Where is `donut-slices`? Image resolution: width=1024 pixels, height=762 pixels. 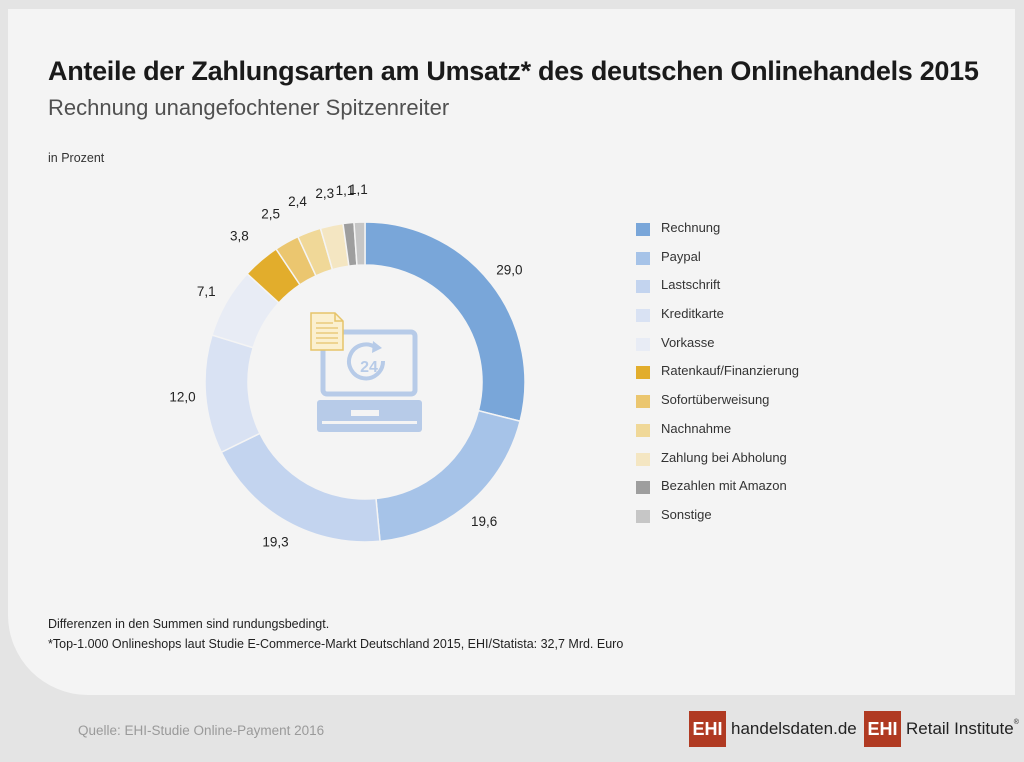 donut-slices is located at coordinates (365, 382).